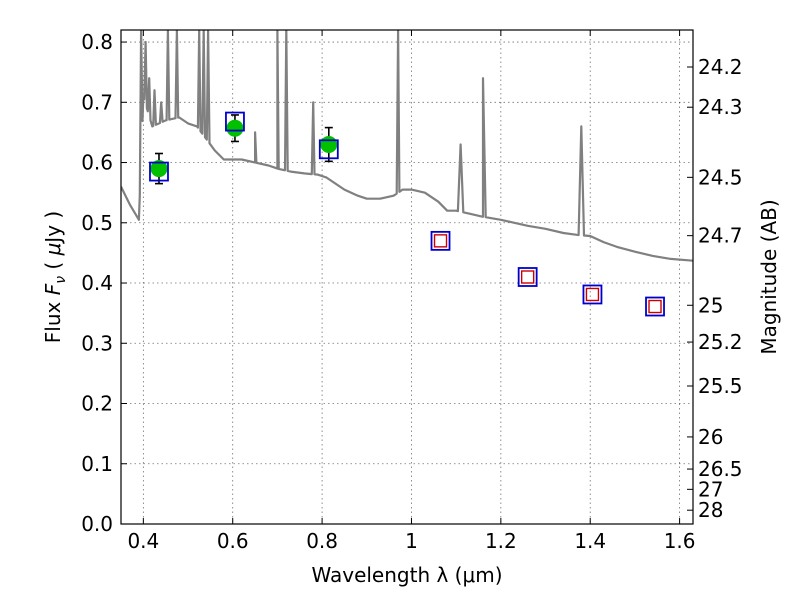 The width and height of the screenshot is (800, 600). What do you see at coordinates (143, 541) in the screenshot?
I see `x-tick-label: 0.4` at bounding box center [143, 541].